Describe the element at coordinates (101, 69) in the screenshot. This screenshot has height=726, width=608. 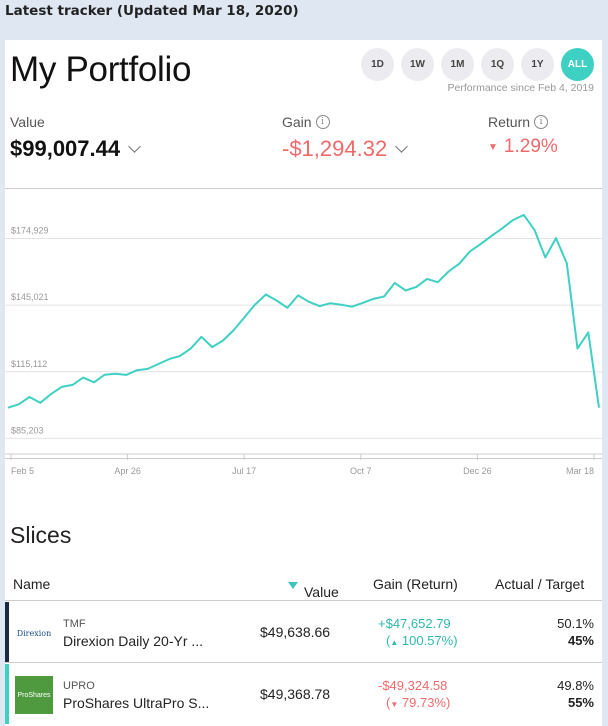
I see `portfolio-title: My Portfolio` at that location.